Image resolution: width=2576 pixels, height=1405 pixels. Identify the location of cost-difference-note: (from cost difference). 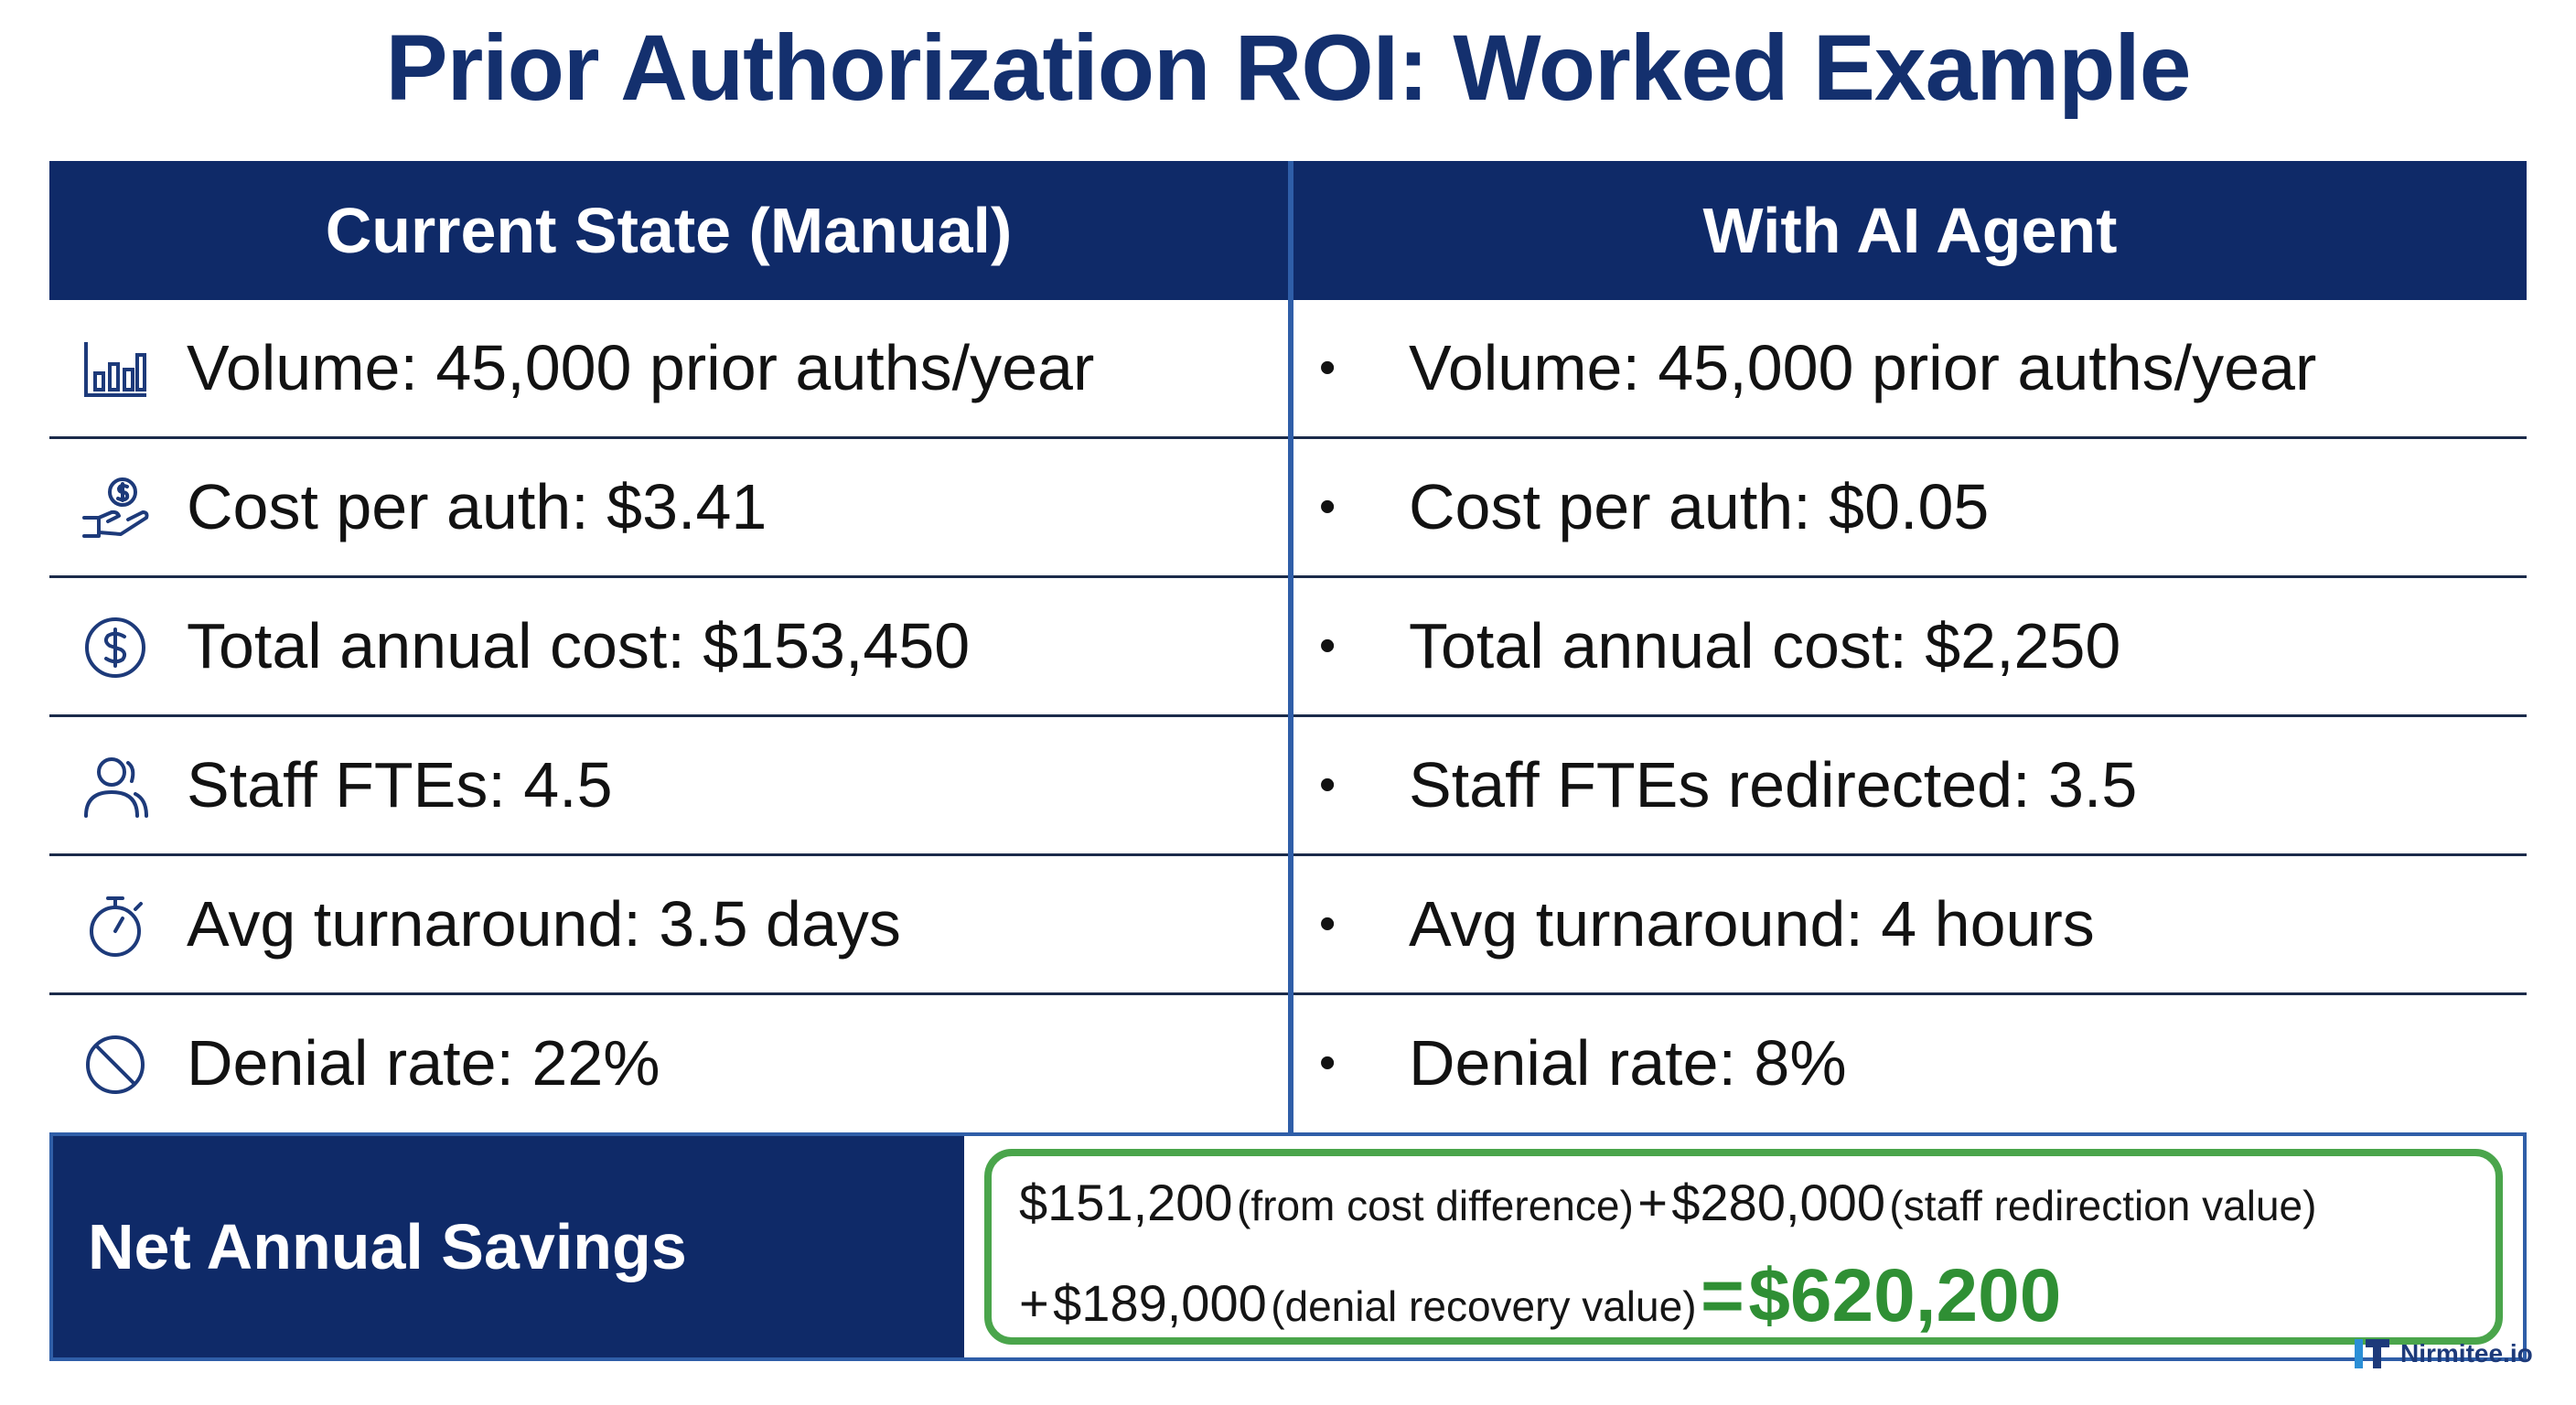
(1435, 1206).